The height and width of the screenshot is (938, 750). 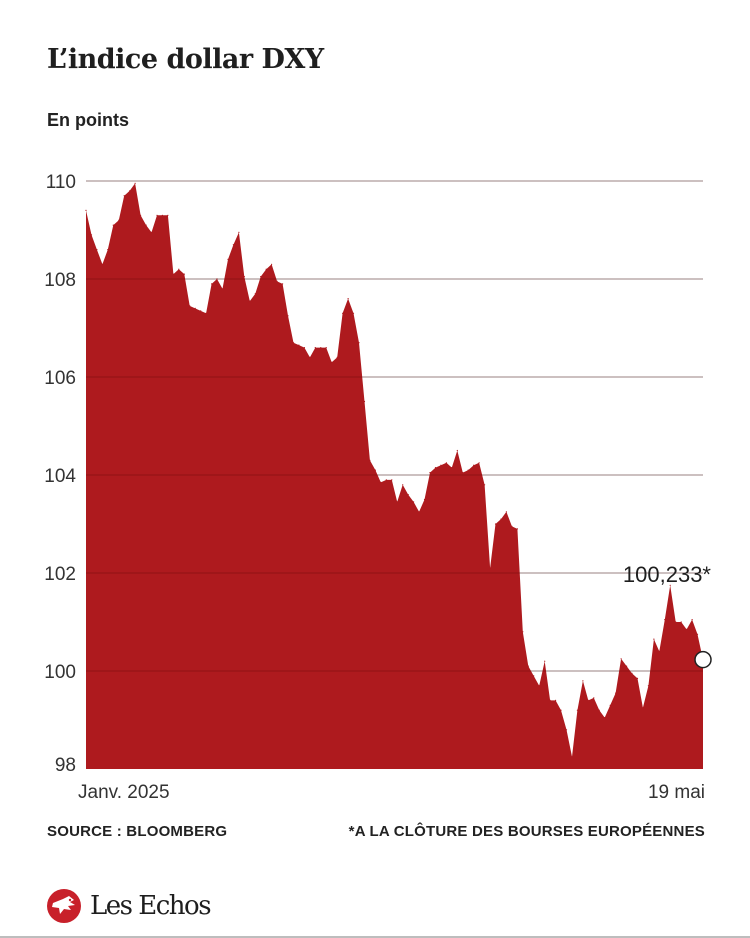 What do you see at coordinates (124, 792) in the screenshot?
I see `x-tick-start: Janv. 2025` at bounding box center [124, 792].